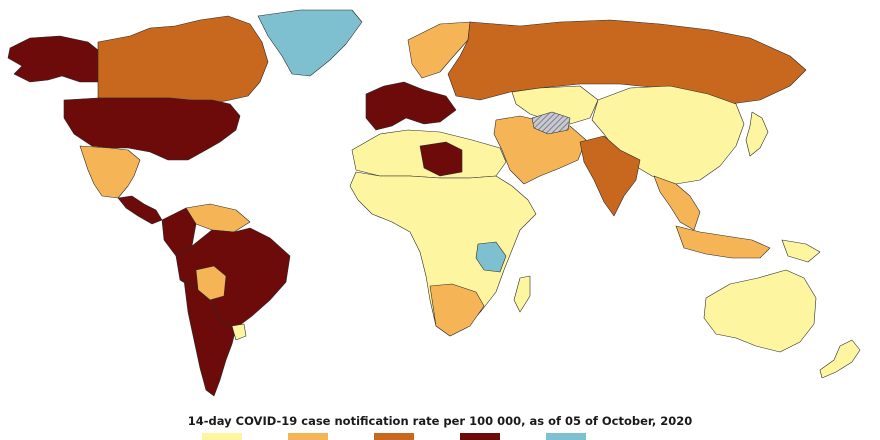 The width and height of the screenshot is (880, 440). I want to click on region-madagascar, so click(522, 294).